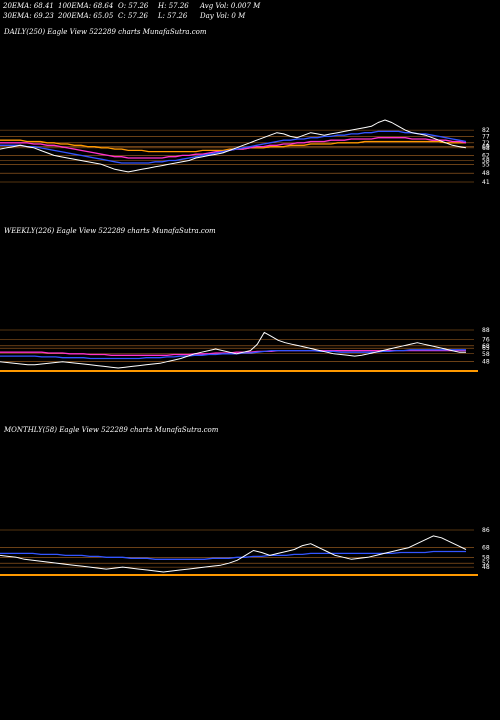  What do you see at coordinates (486, 340) in the screenshot?
I see `y-tick-label: 76` at bounding box center [486, 340].